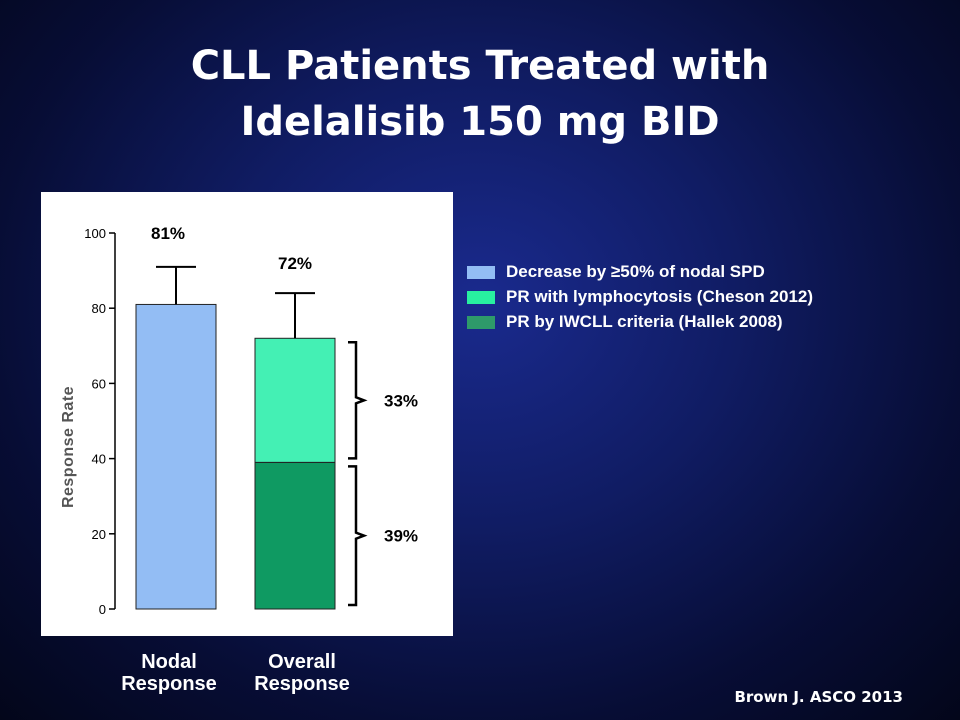  What do you see at coordinates (818, 697) in the screenshot?
I see `source-citation: Brown J. ASCO 2013` at bounding box center [818, 697].